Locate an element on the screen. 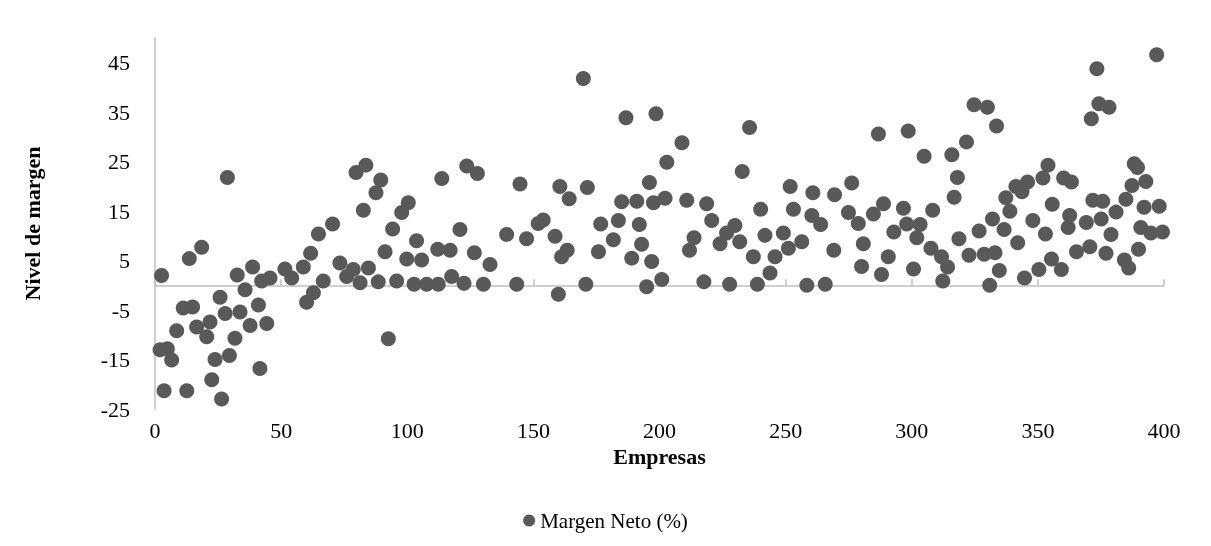 This screenshot has height=546, width=1211. x-tick-label: 0 is located at coordinates (155, 430).